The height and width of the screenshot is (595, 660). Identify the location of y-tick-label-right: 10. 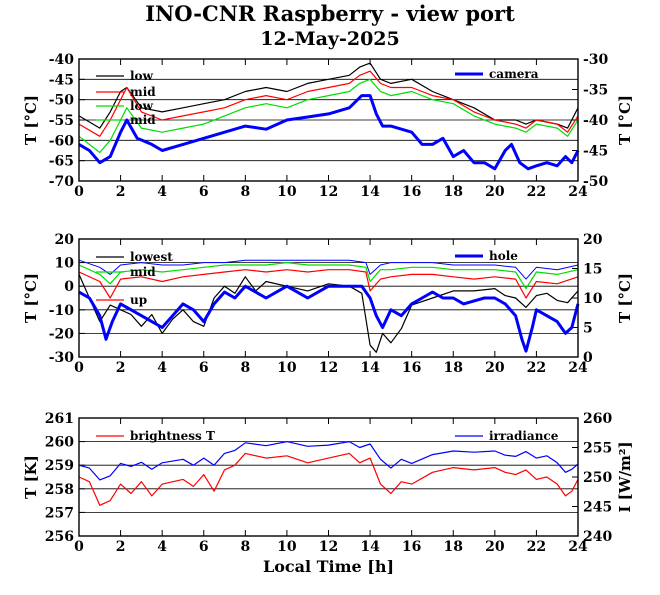
(593, 299).